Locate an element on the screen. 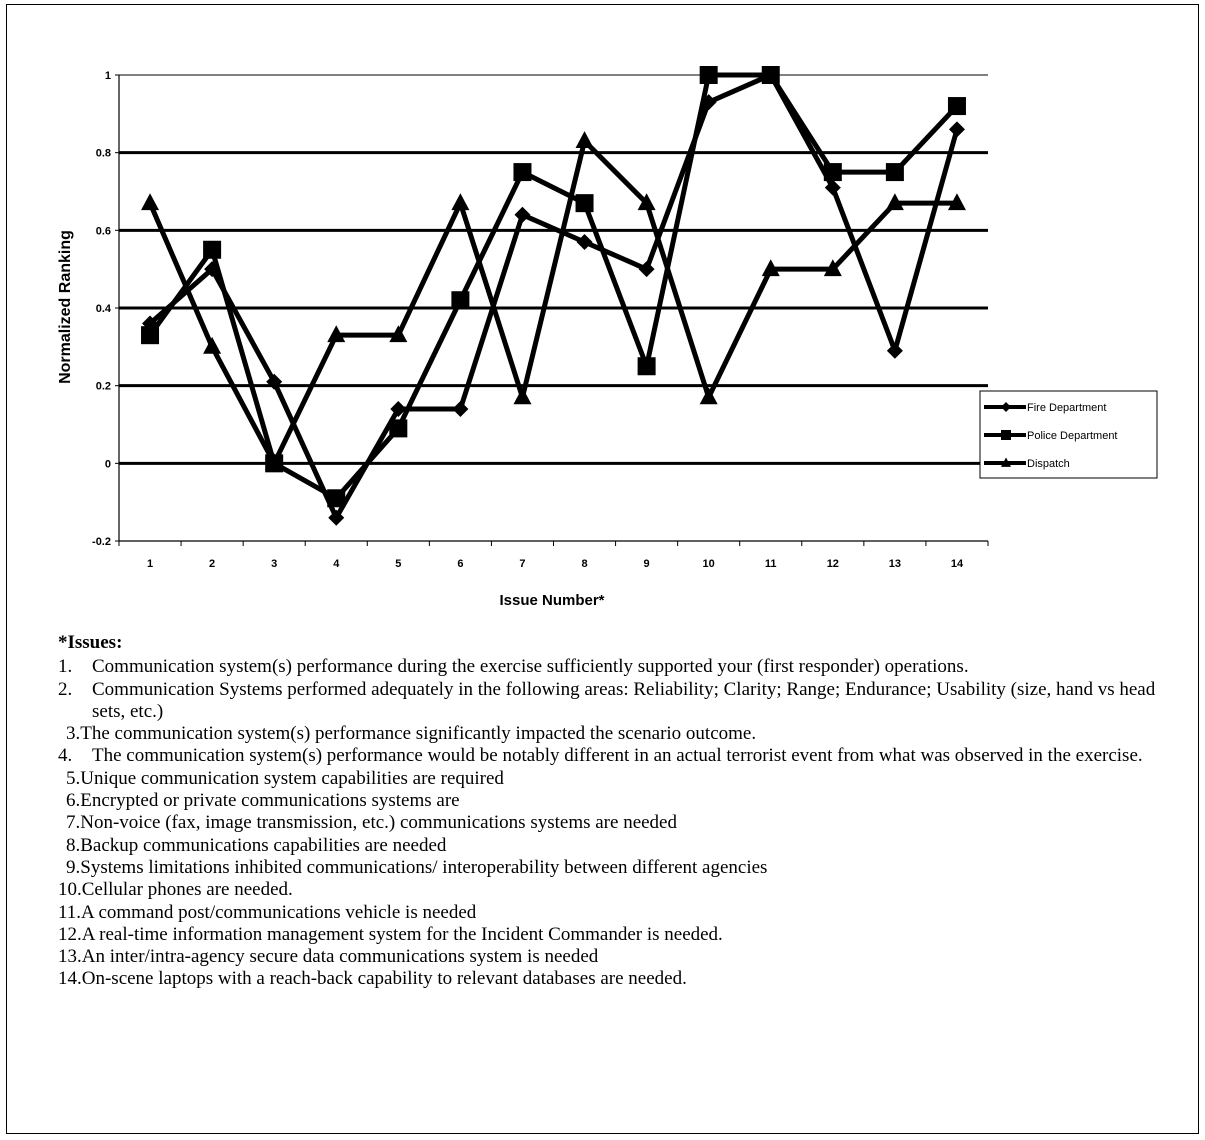  legend: Fire Department Police Department Dispatch is located at coordinates (1068, 434).